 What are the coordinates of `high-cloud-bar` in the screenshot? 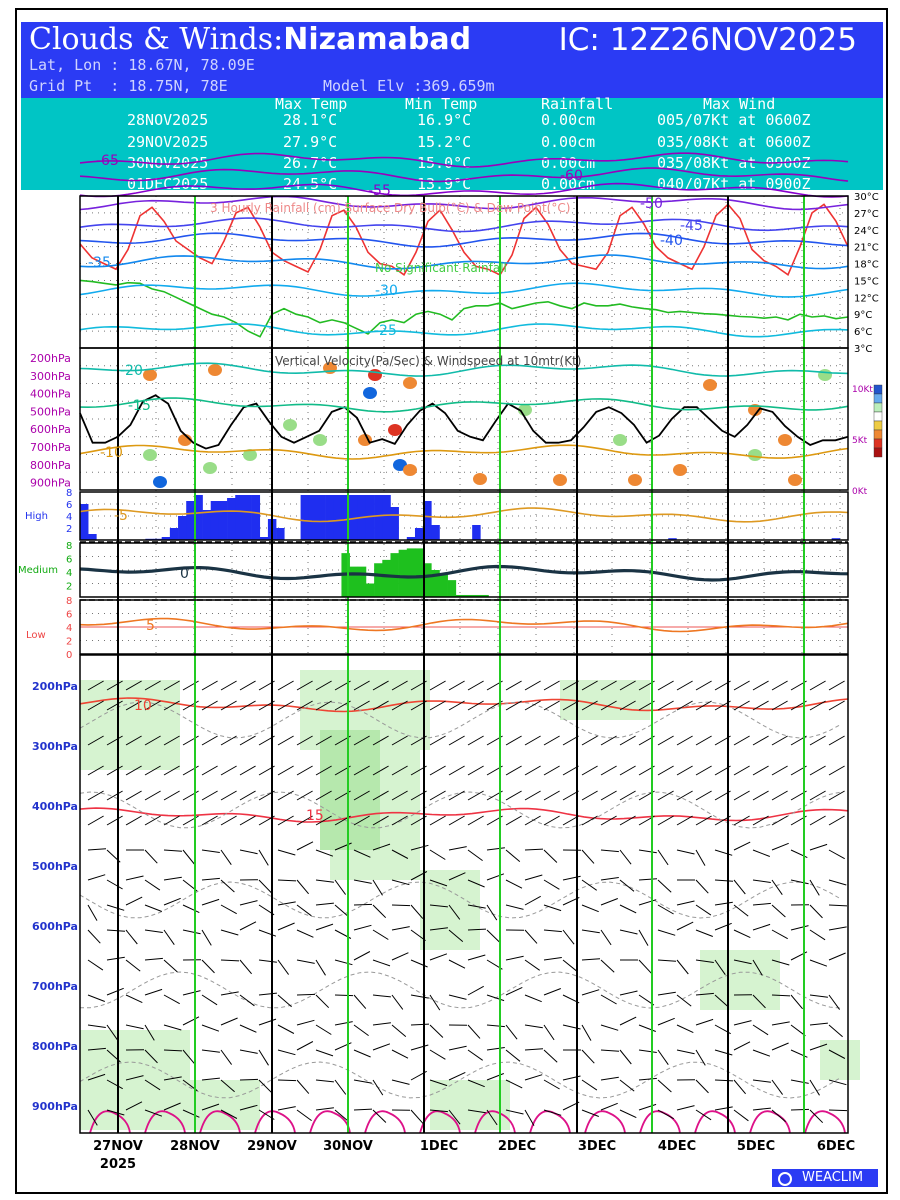 It's located at (354, 517).